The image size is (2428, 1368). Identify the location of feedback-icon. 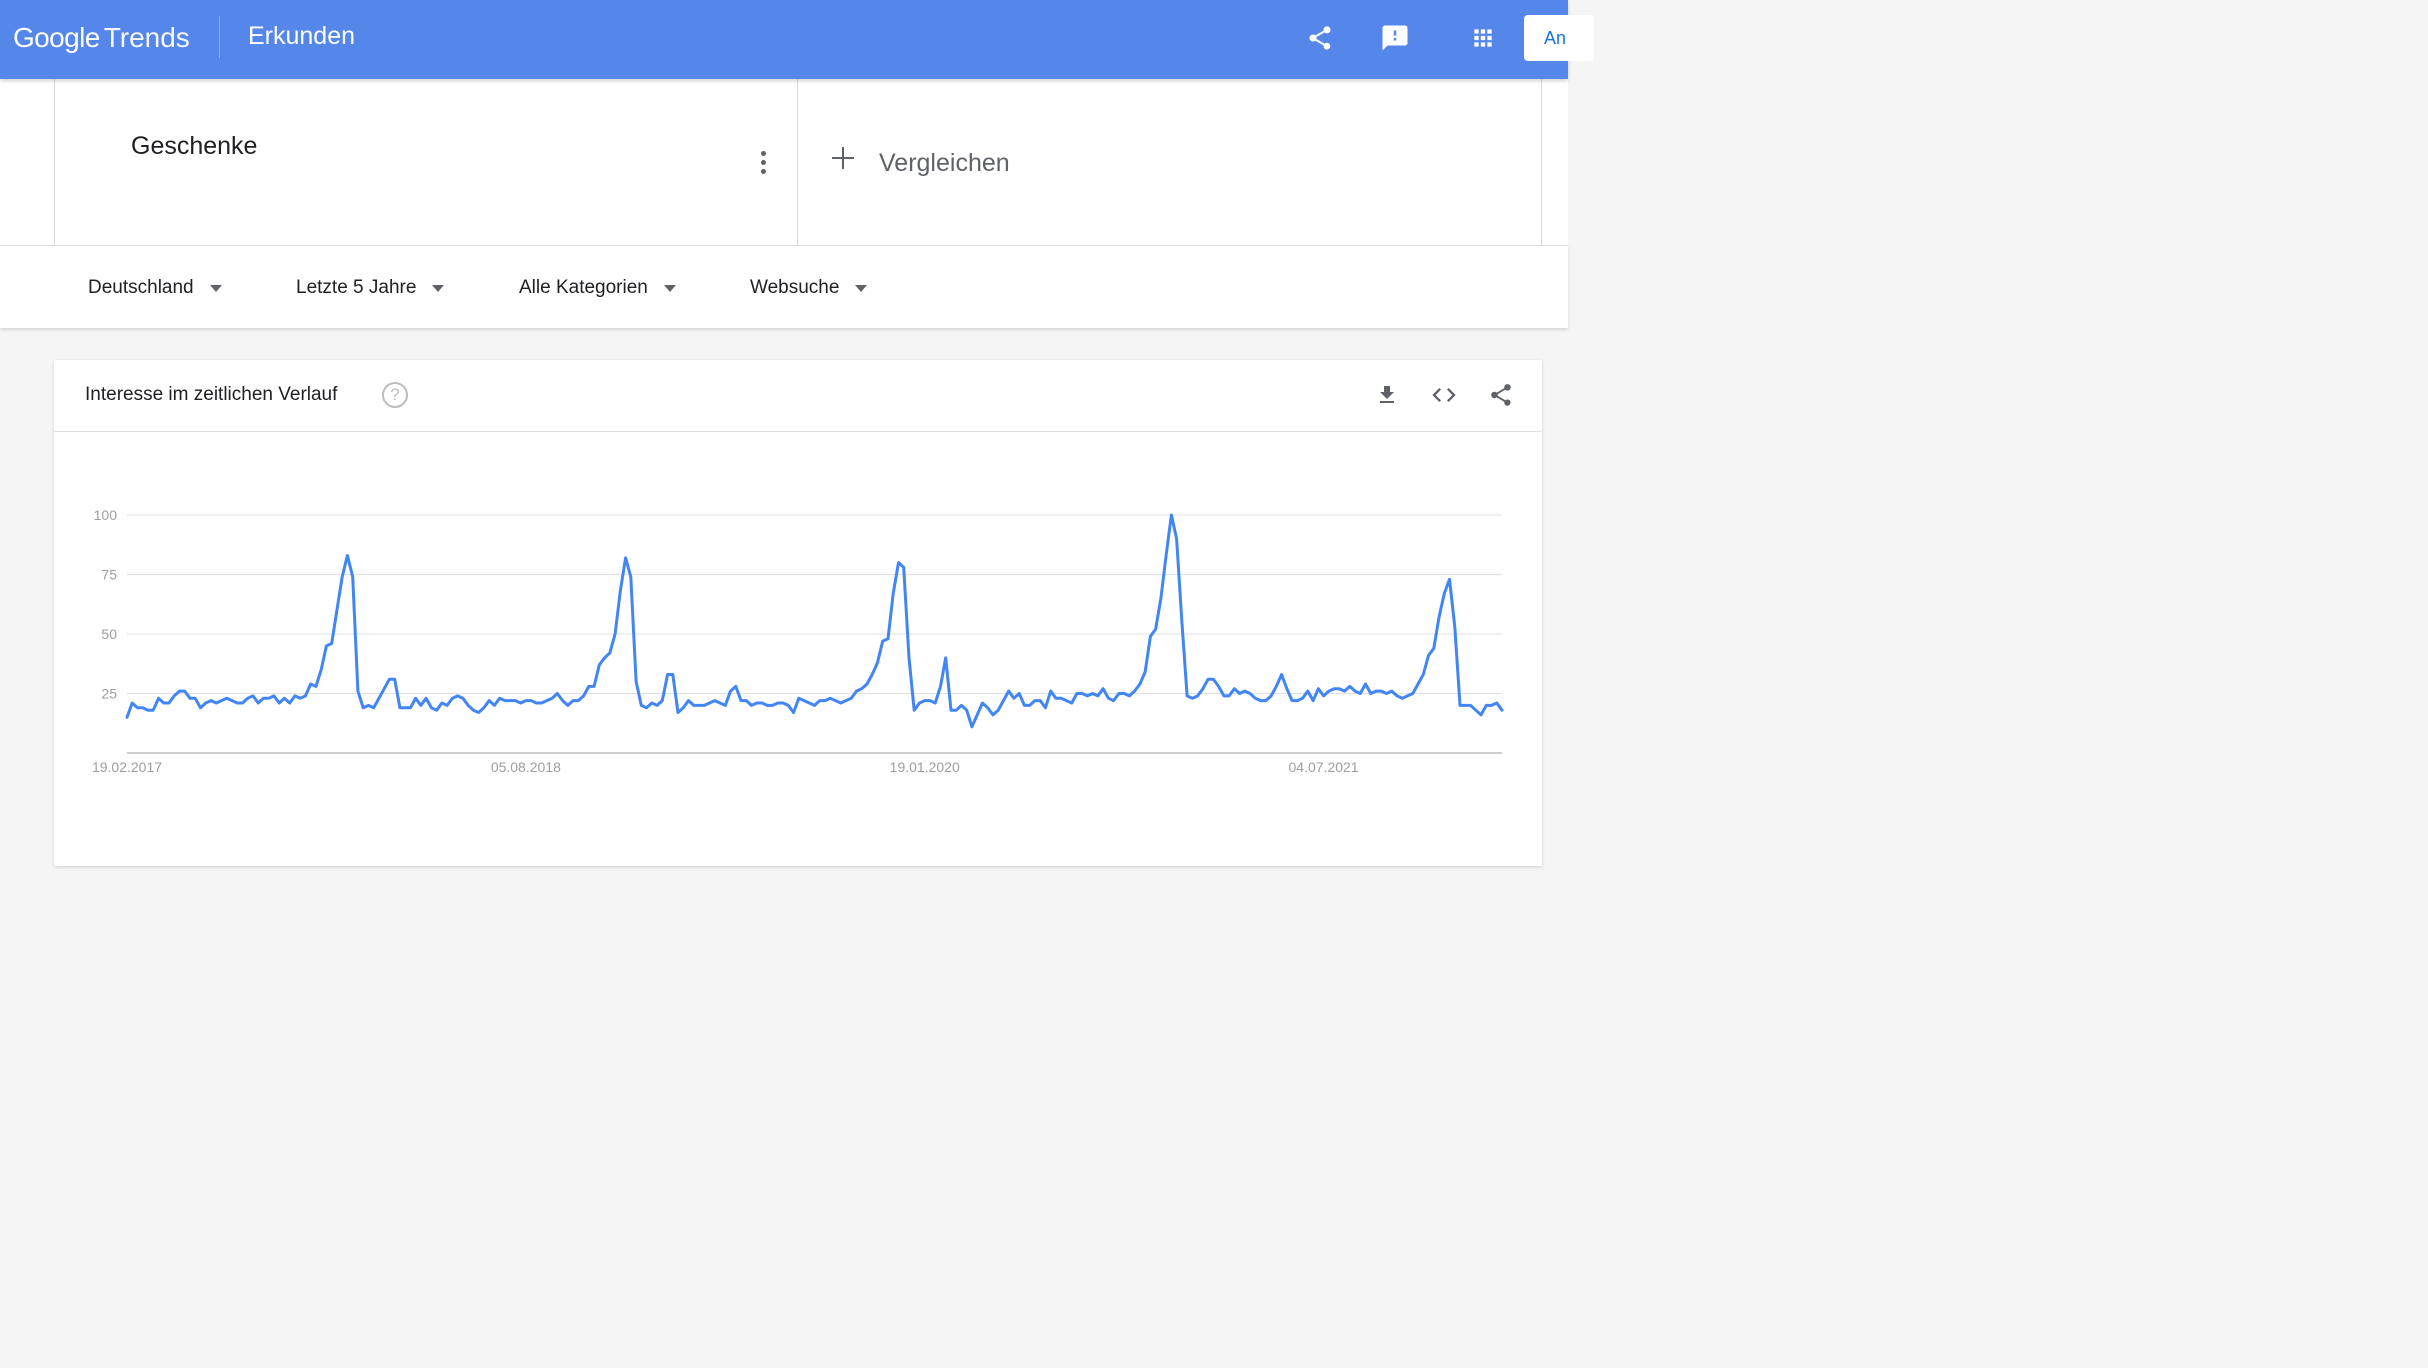
(1395, 38).